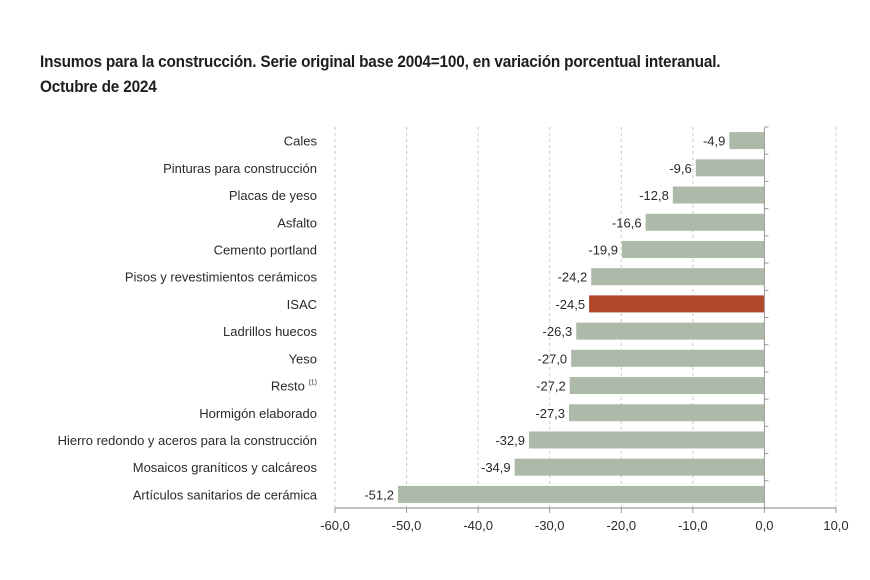  I want to click on category-label: Artículos sanitarios de cerámica, so click(225, 494).